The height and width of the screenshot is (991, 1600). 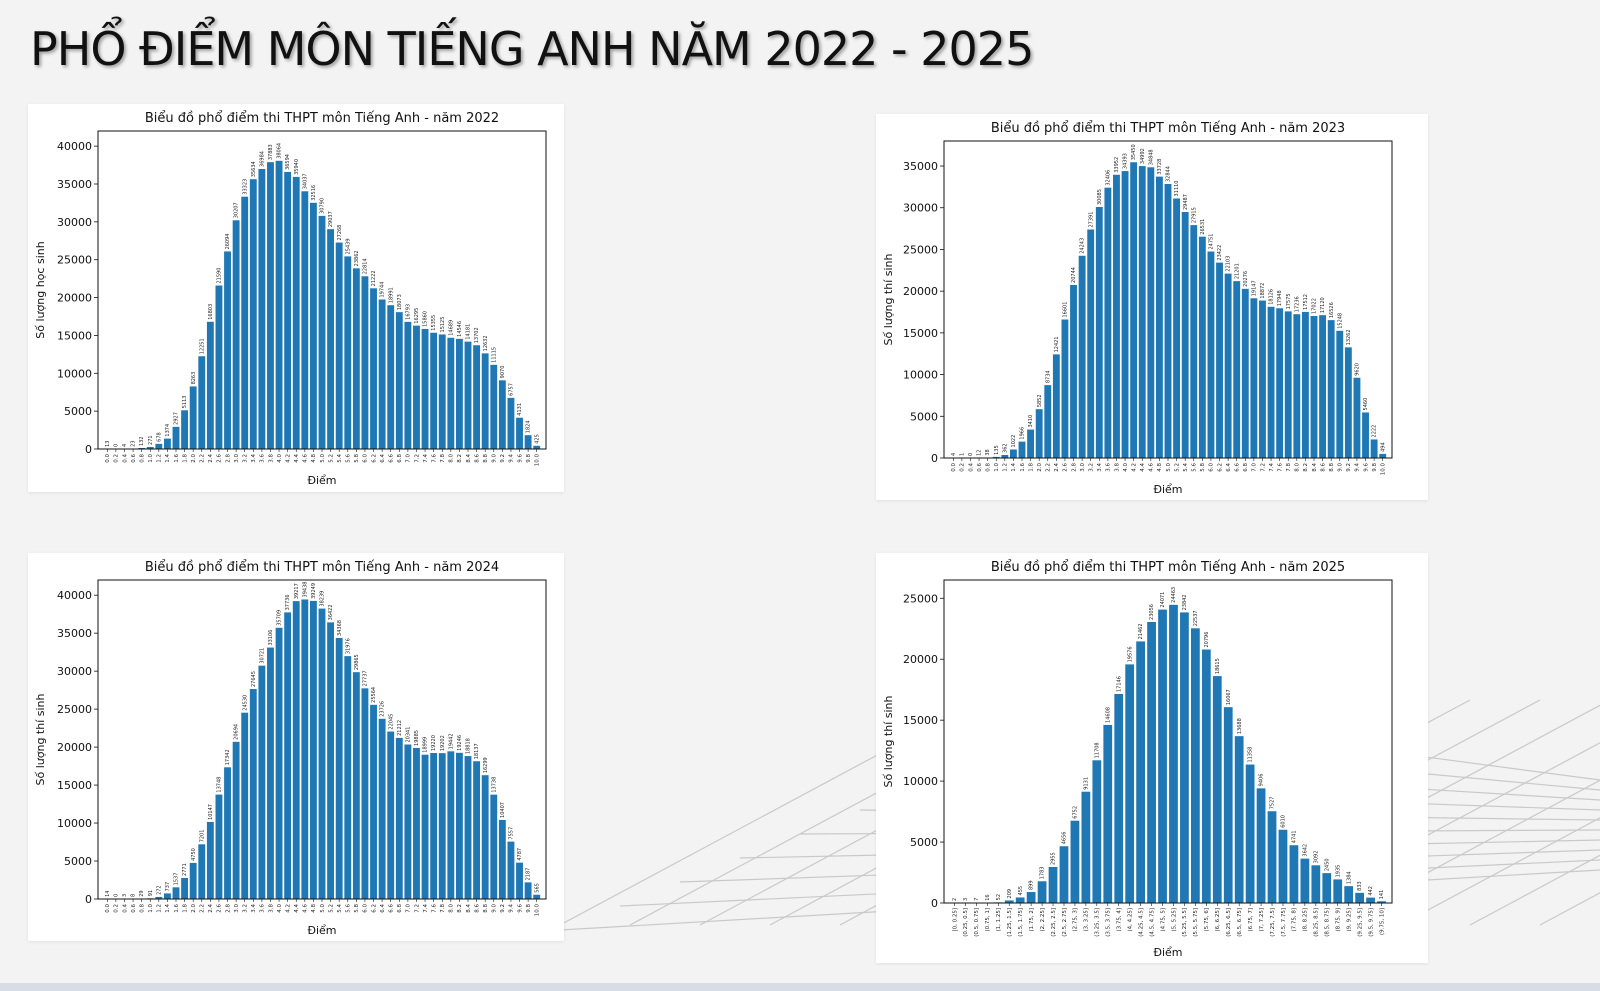 What do you see at coordinates (1143, 156) in the screenshot?
I see `data-label: 34992` at bounding box center [1143, 156].